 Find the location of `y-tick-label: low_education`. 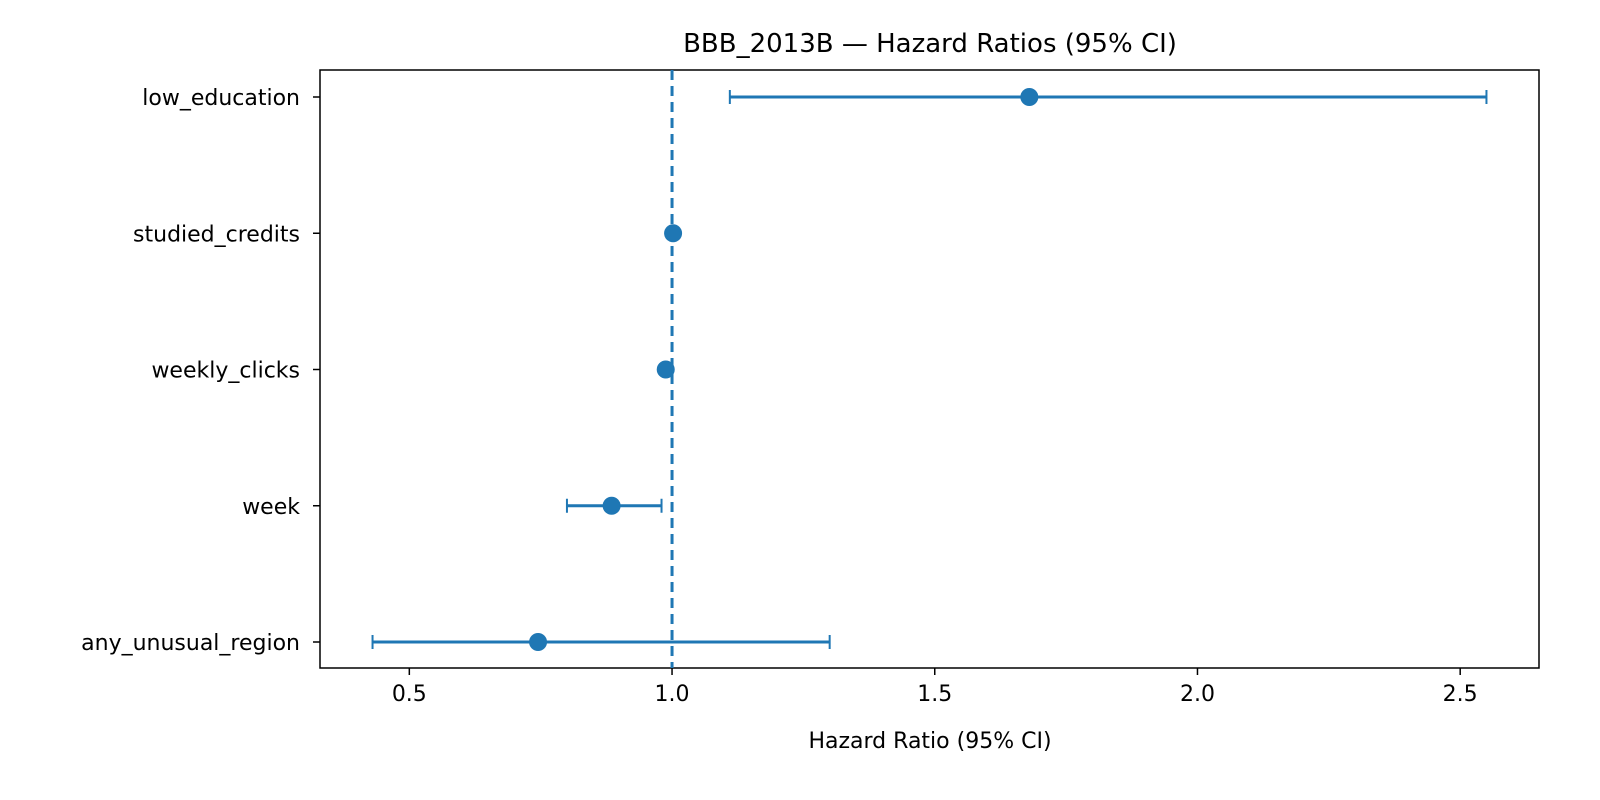

y-tick-label: low_education is located at coordinates (221, 98).